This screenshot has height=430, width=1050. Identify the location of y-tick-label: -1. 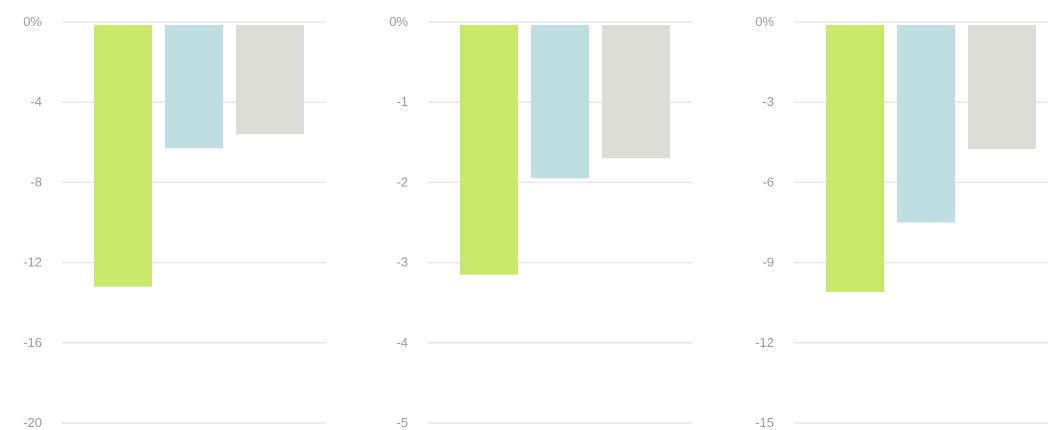
(402, 101).